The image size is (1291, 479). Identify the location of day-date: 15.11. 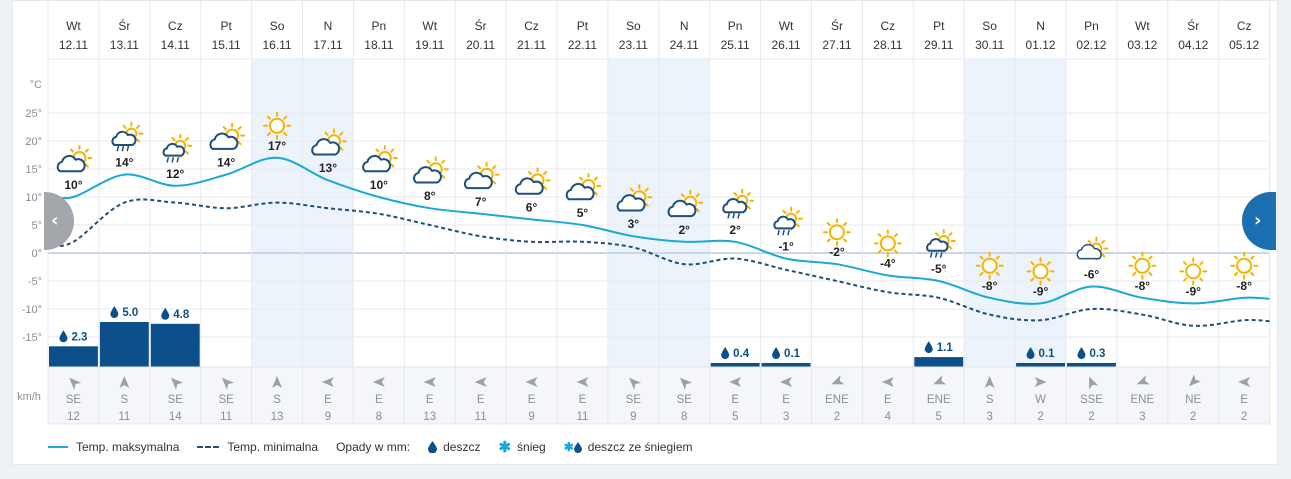
(226, 45).